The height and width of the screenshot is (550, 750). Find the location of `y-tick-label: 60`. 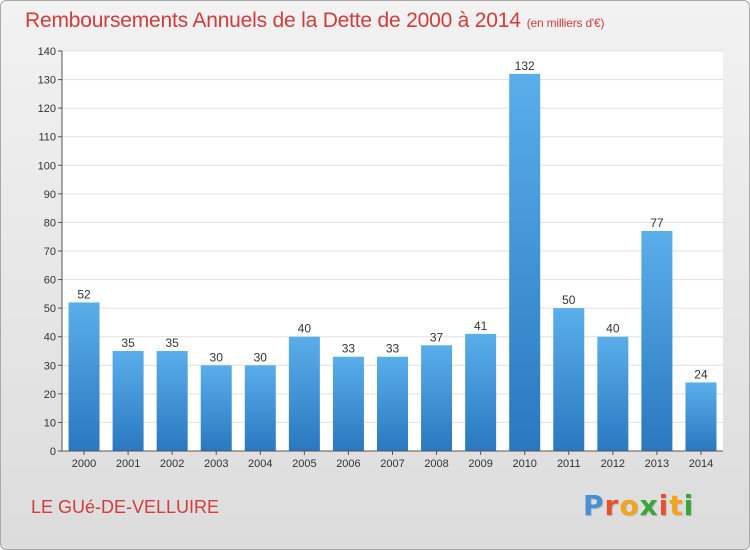

y-tick-label: 60 is located at coordinates (50, 281).